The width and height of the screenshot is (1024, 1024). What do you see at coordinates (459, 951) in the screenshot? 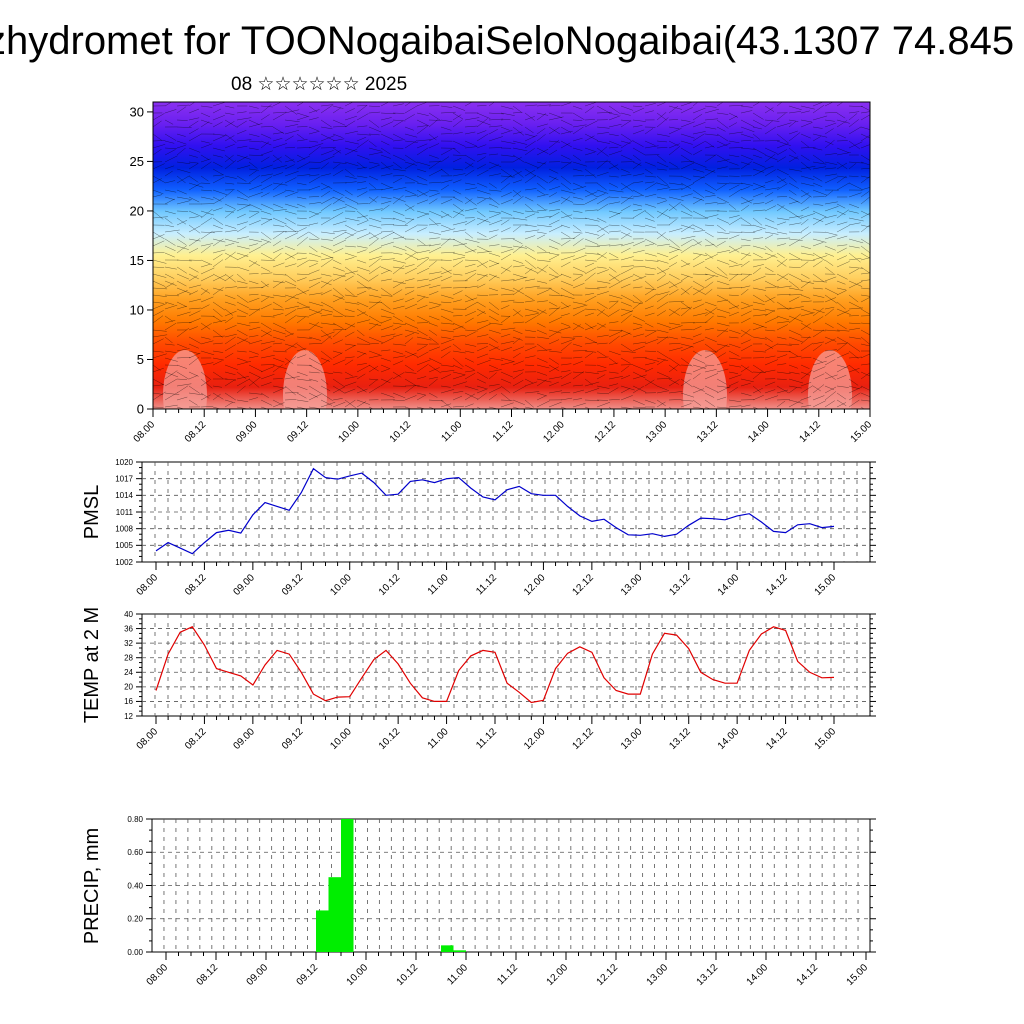
I see `precip-bar` at bounding box center [459, 951].